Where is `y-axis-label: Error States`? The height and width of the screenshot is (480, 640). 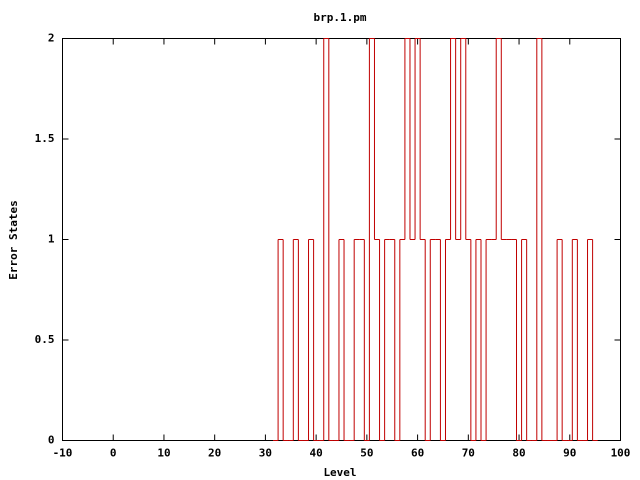 y-axis-label: Error States is located at coordinates (13, 239).